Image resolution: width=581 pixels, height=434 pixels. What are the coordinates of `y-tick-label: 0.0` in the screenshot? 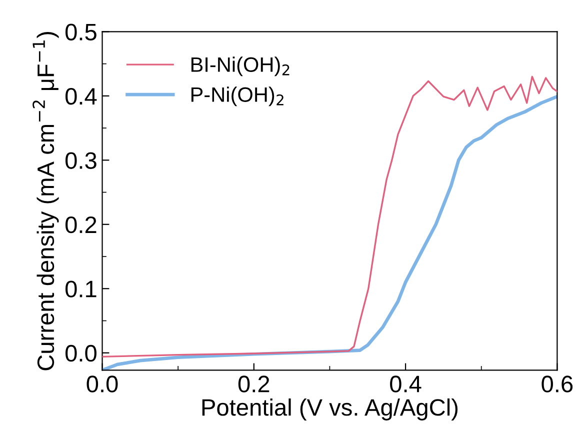 It's located at (81, 353).